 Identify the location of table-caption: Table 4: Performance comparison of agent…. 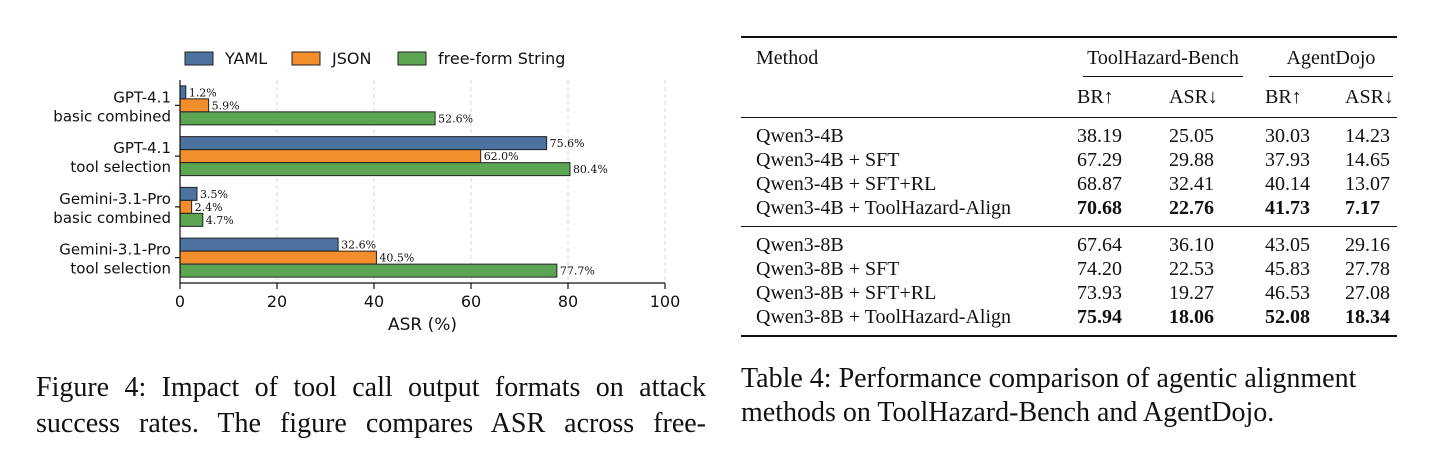
(1081, 396).